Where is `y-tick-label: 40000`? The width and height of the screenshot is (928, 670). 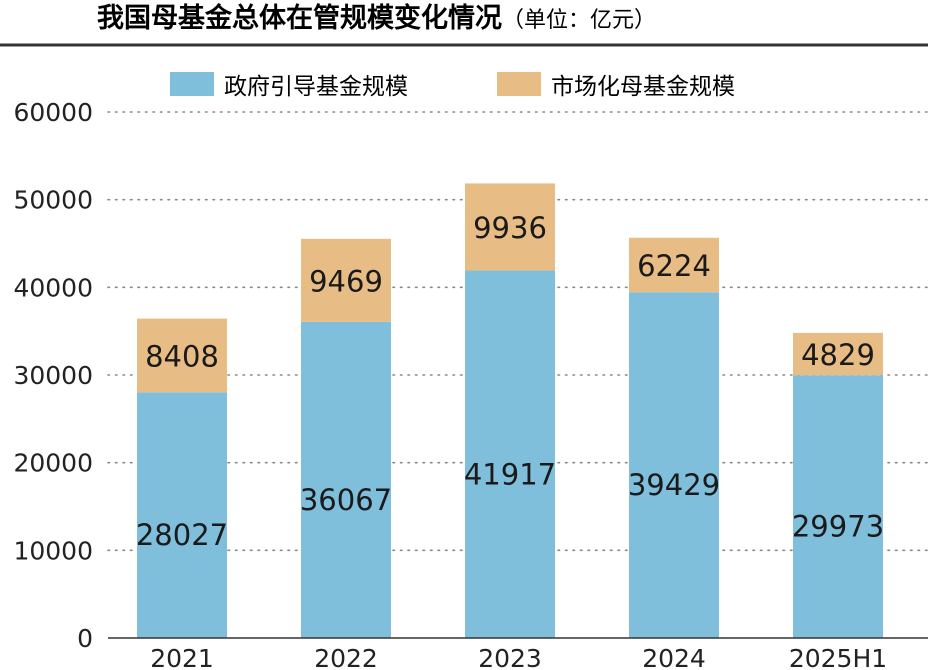 y-tick-label: 40000 is located at coordinates (53, 287).